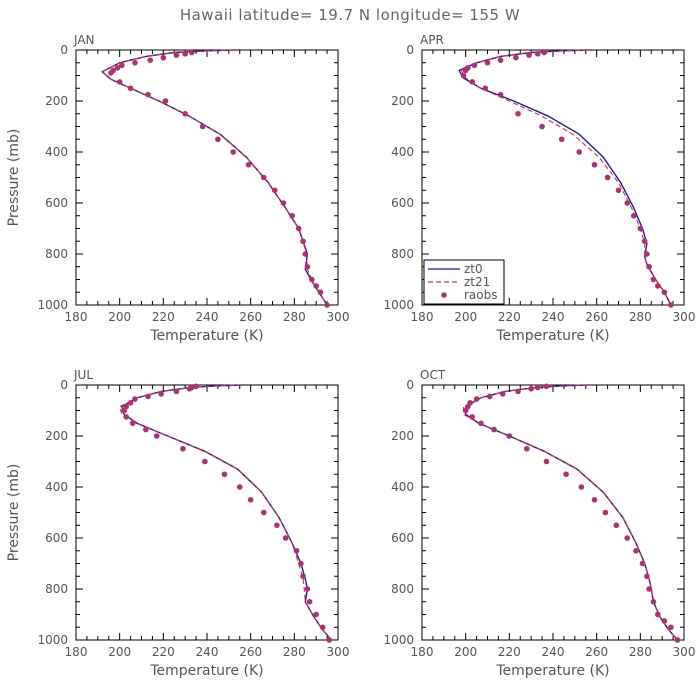 The width and height of the screenshot is (700, 700). Describe the element at coordinates (444, 295) in the screenshot. I see `legend-marker` at that location.